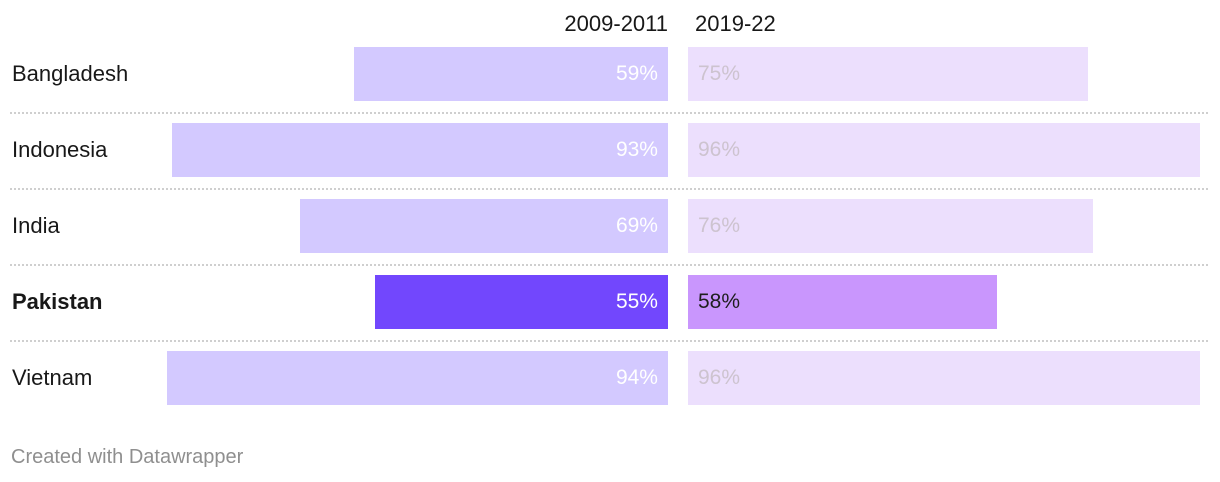  Describe the element at coordinates (420, 150) in the screenshot. I see `bar-2009-2011: 93%` at that location.